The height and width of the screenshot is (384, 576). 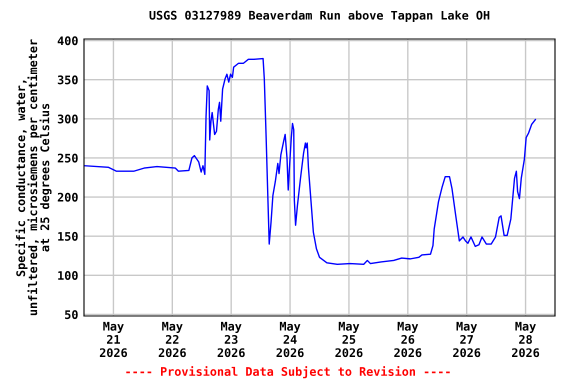 I want to click on x-tick-label: May 22 2026, so click(x=172, y=340).